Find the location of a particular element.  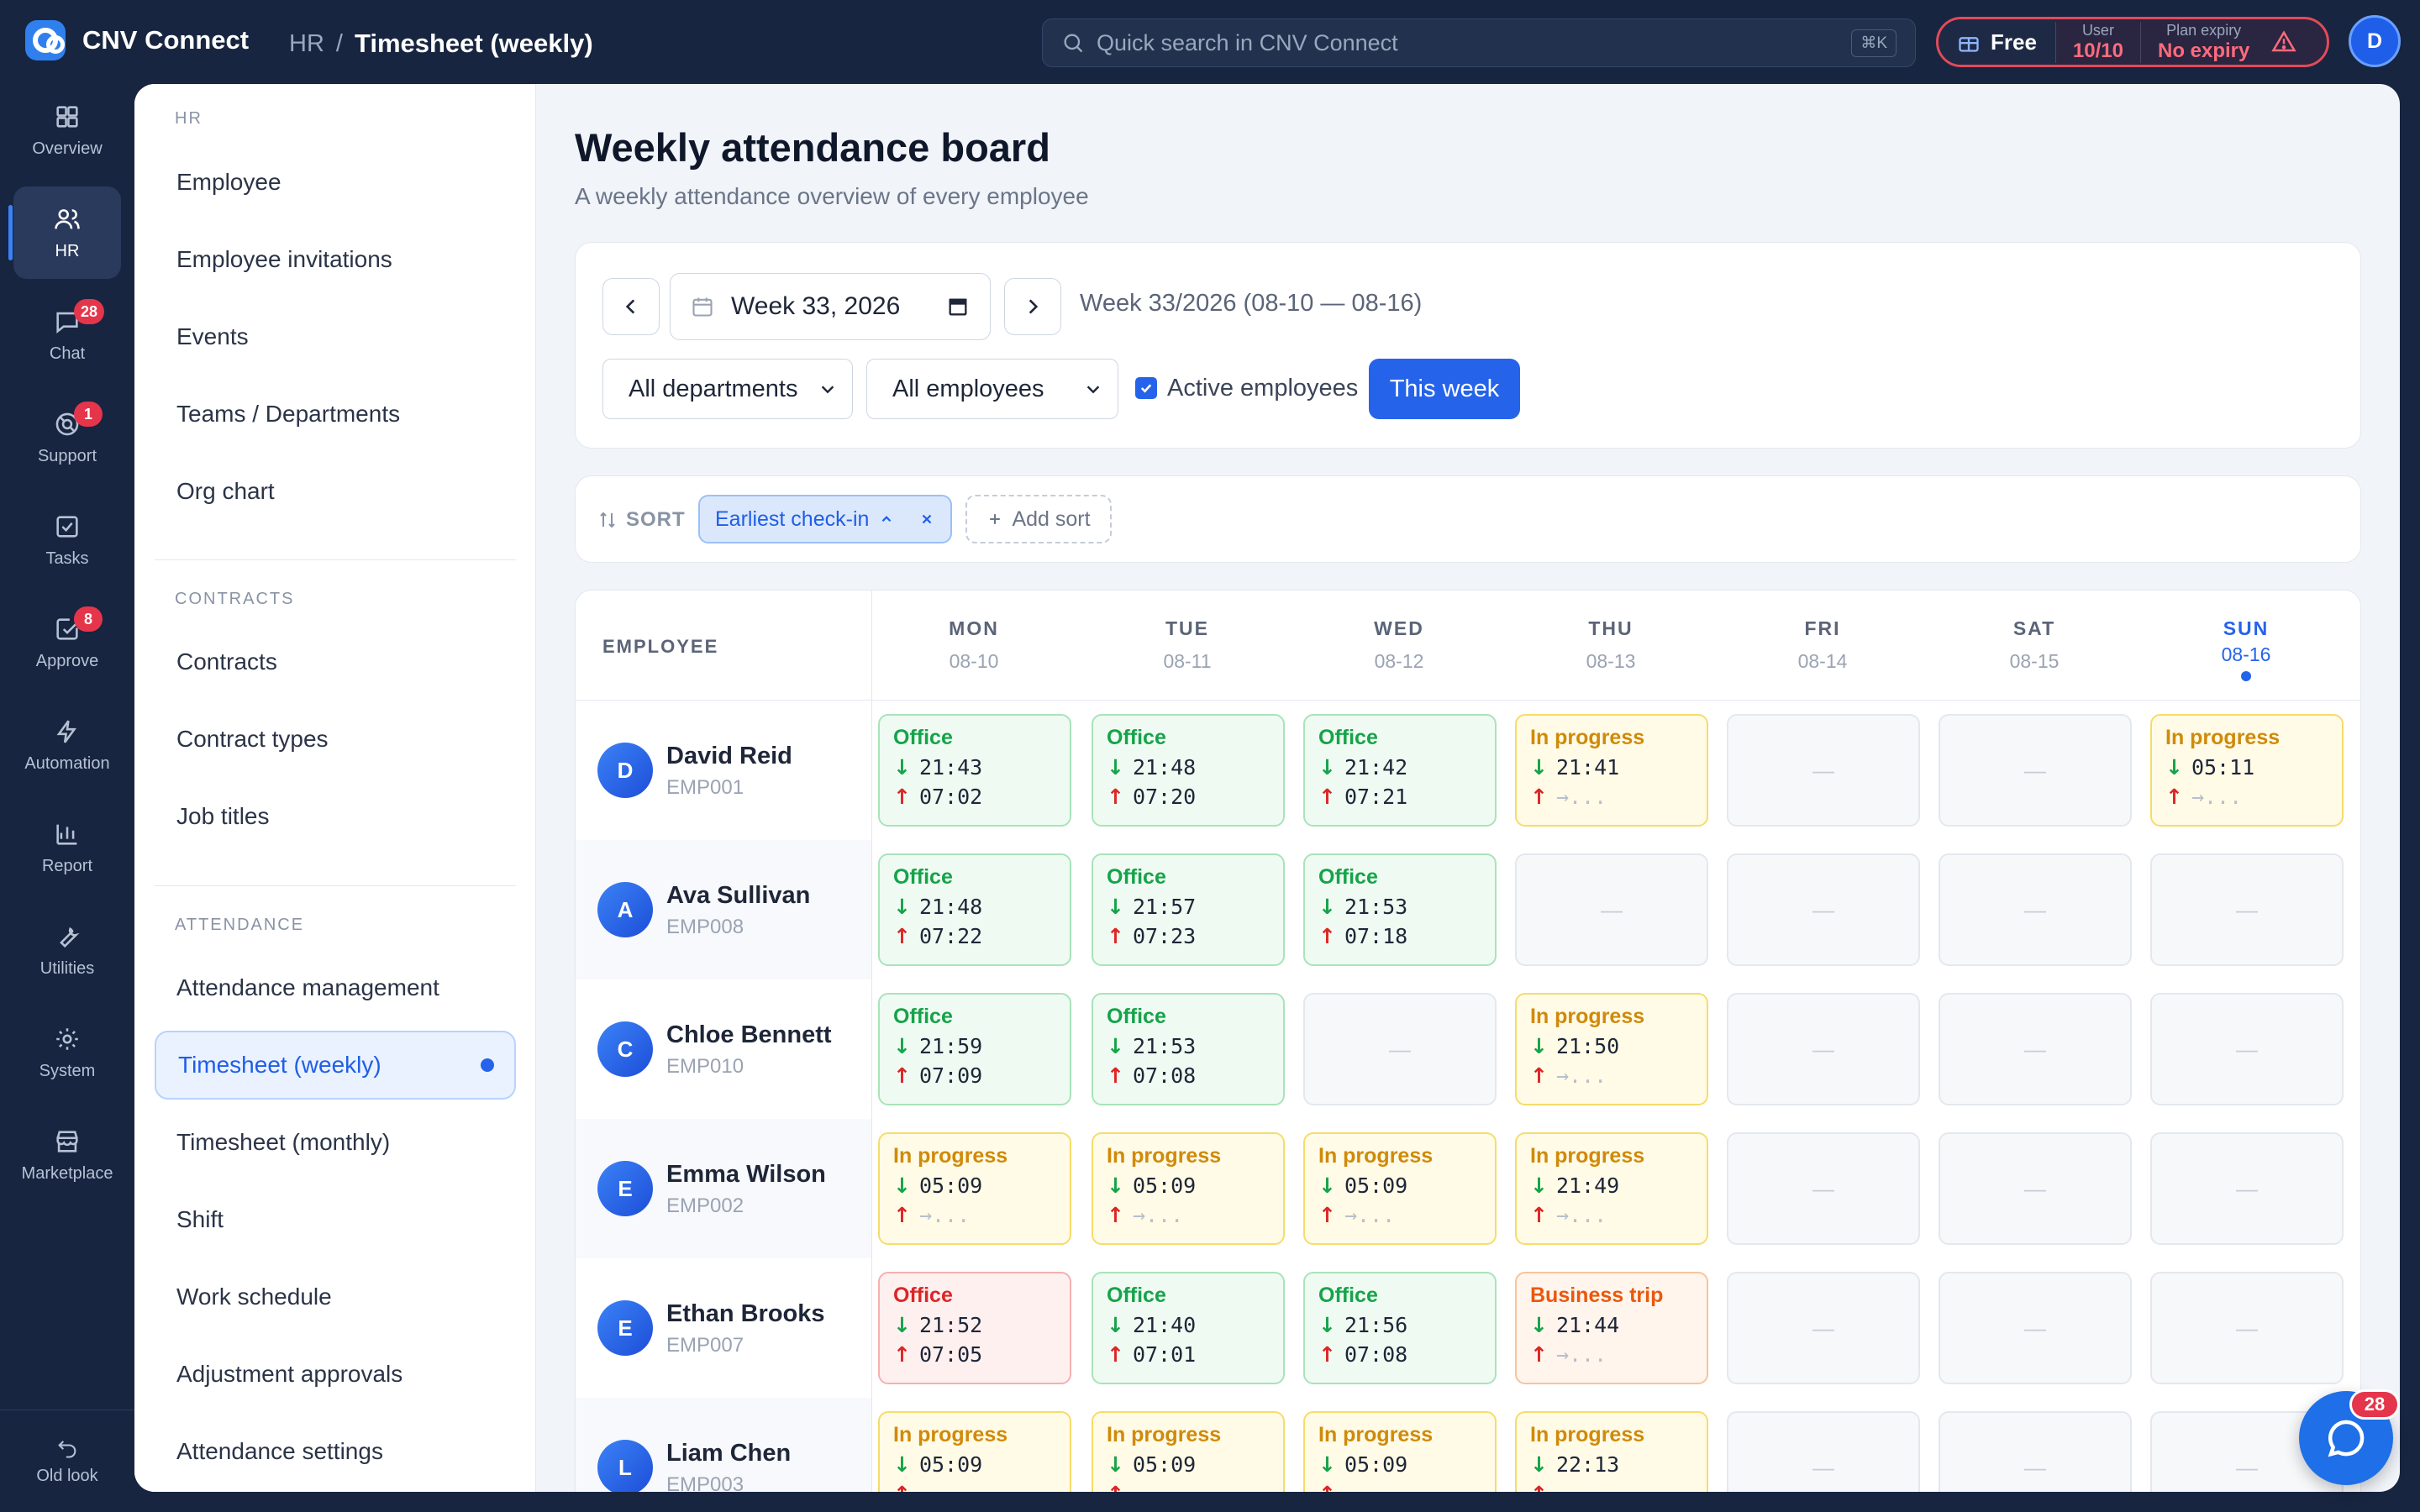

employee-row: E Ethan Brooks EMP007 is located at coordinates (723, 1328).